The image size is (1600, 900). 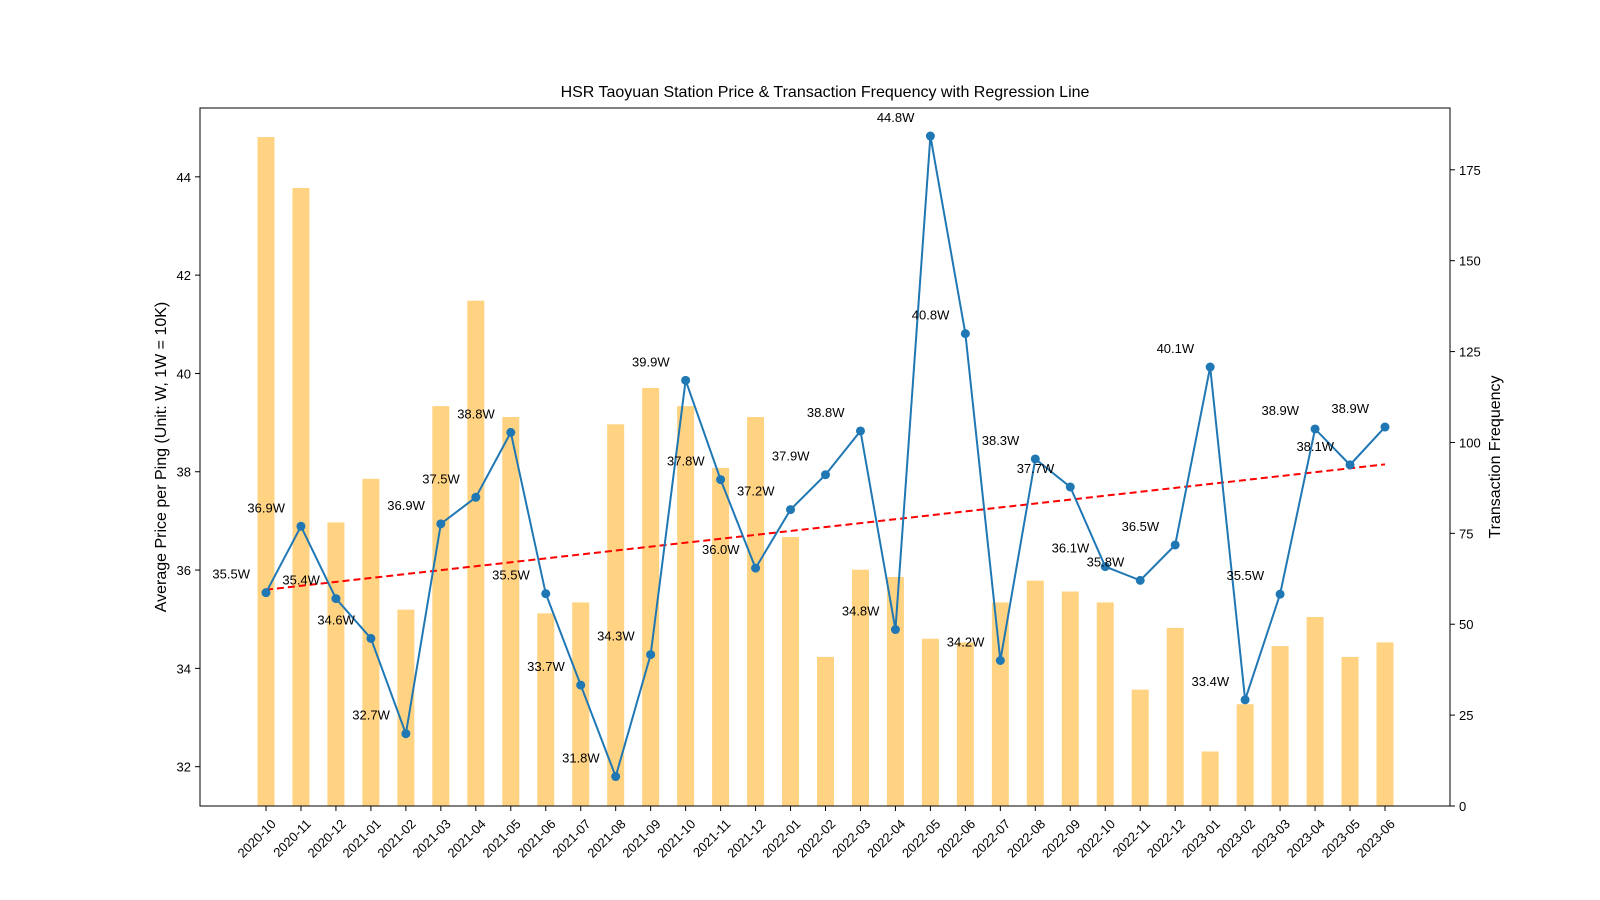 What do you see at coordinates (1280, 410) in the screenshot?
I see `price-label-2023-04: 38.9W` at bounding box center [1280, 410].